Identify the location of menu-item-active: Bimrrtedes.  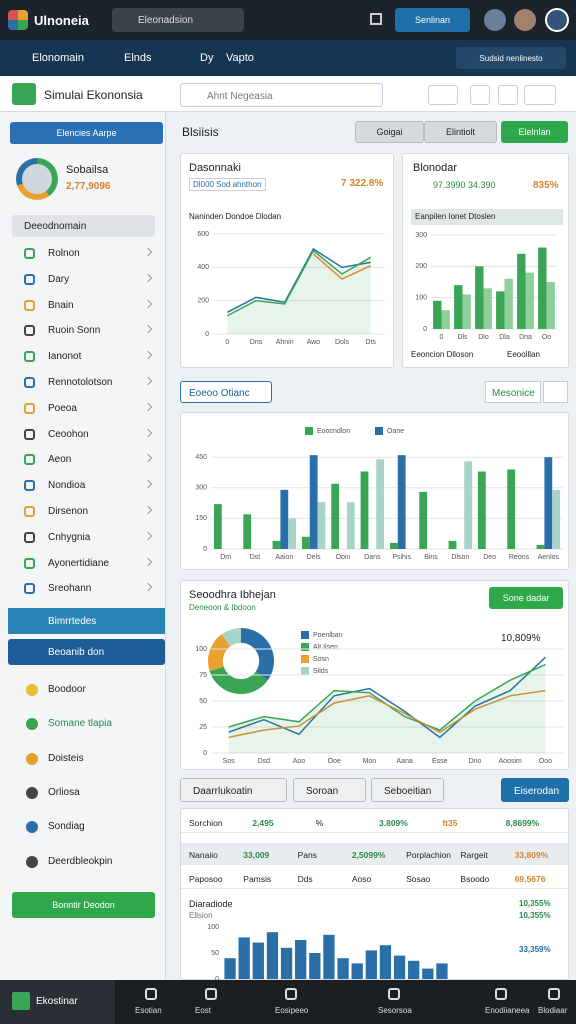
(86, 621).